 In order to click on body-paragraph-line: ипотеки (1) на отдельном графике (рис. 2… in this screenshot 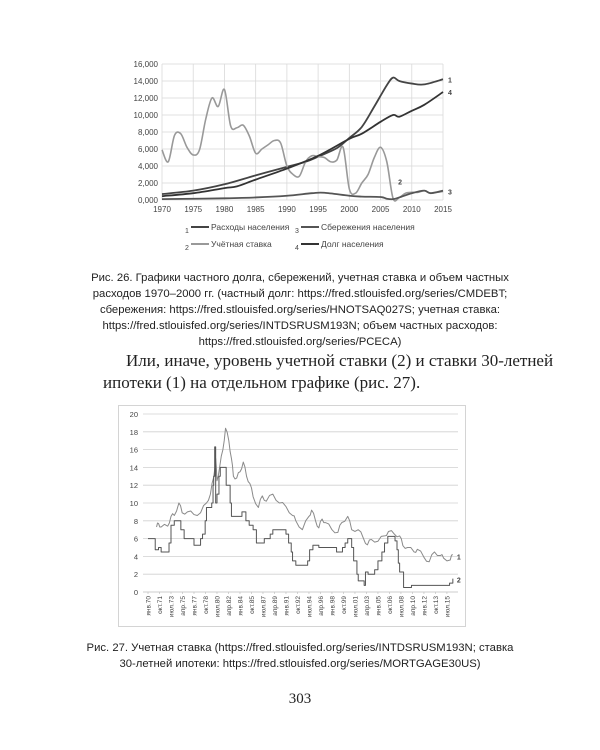, I will do `click(262, 382)`.